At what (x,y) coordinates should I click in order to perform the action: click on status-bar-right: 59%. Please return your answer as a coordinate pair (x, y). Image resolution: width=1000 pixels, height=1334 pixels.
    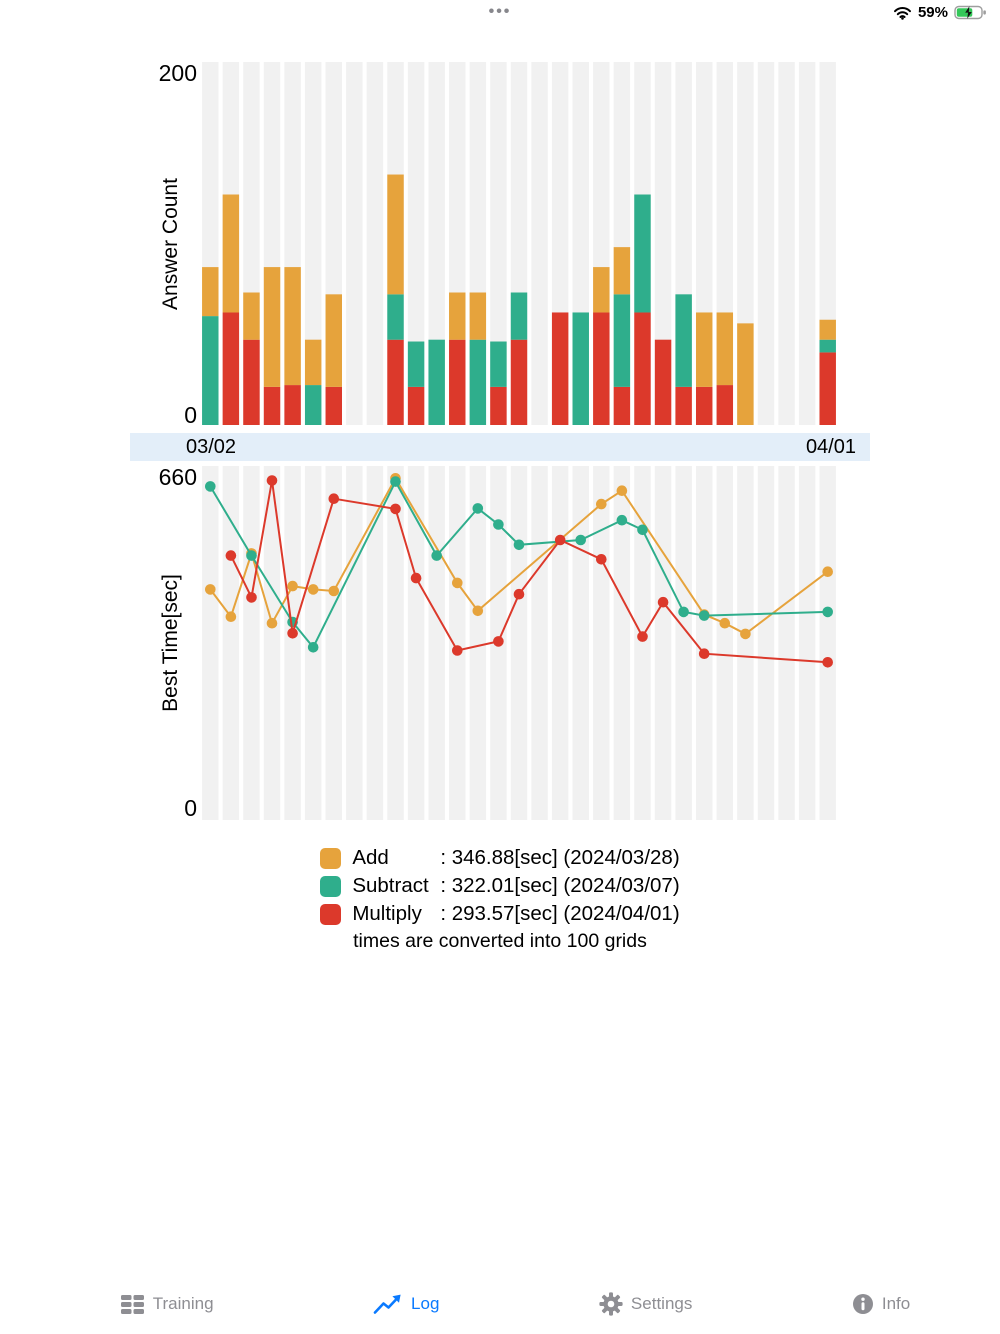
    Looking at the image, I should click on (940, 12).